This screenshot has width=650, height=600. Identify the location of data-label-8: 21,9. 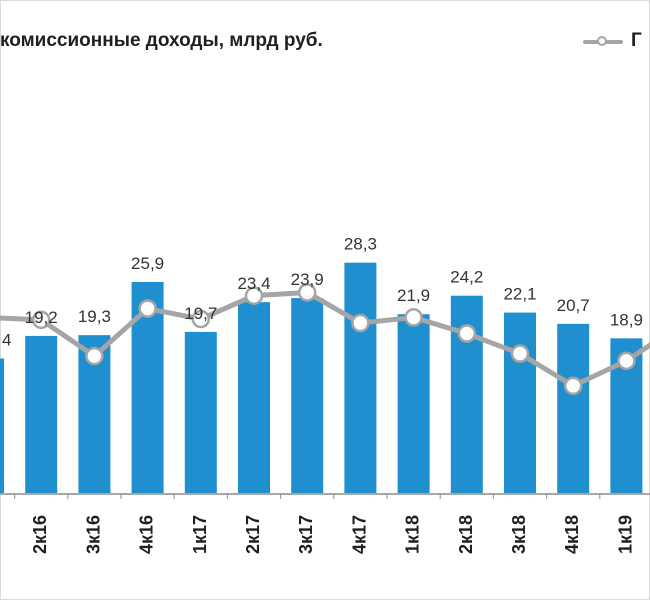
(413, 295).